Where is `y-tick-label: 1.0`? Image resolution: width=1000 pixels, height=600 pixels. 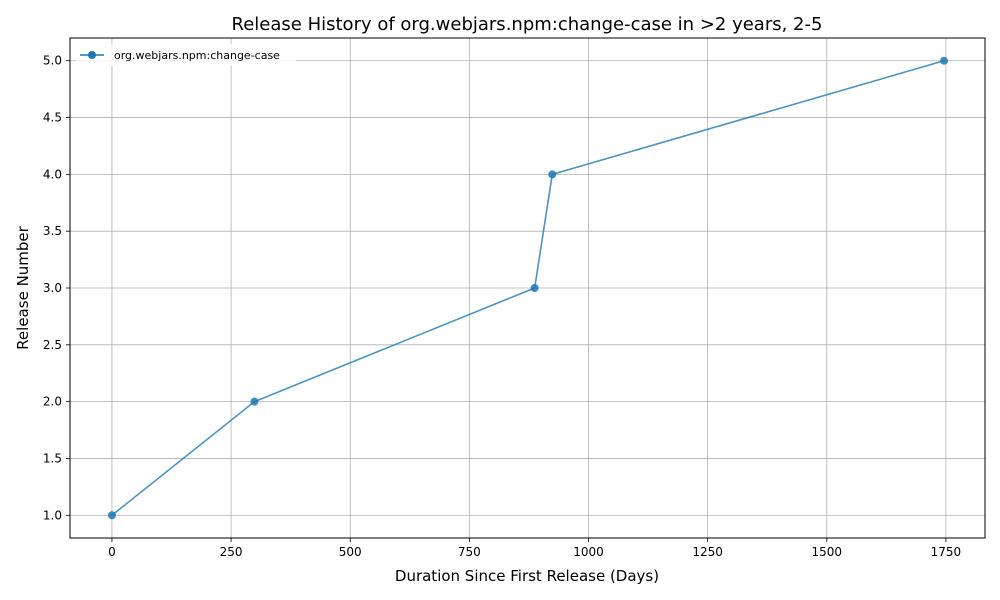 y-tick-label: 1.0 is located at coordinates (52, 515).